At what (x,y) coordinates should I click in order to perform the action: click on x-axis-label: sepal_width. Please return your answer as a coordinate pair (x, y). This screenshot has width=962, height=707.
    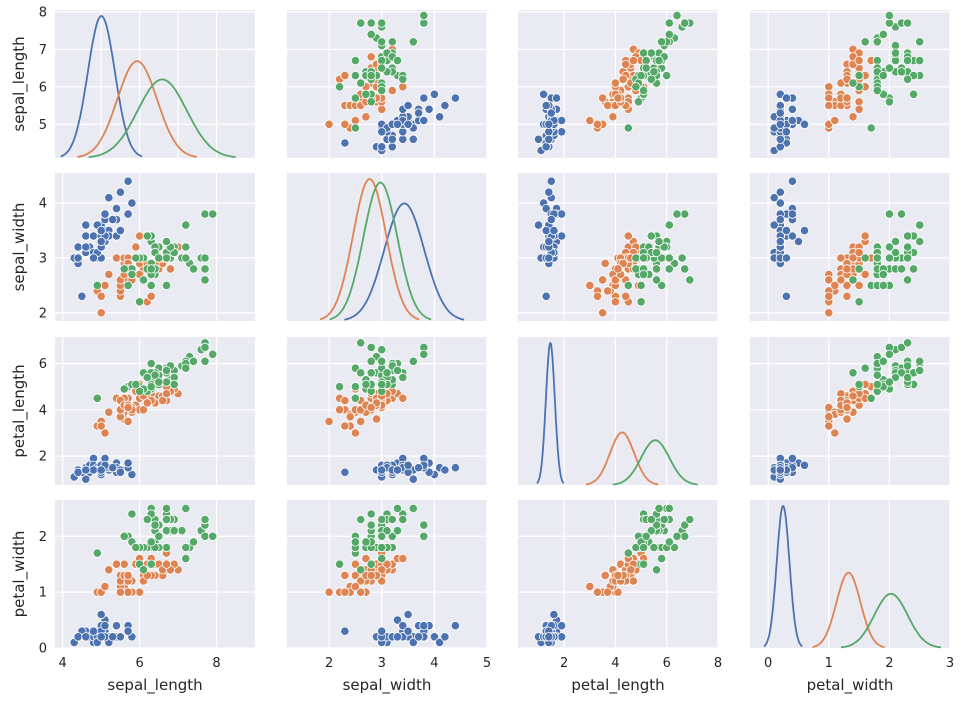
    Looking at the image, I should click on (387, 685).